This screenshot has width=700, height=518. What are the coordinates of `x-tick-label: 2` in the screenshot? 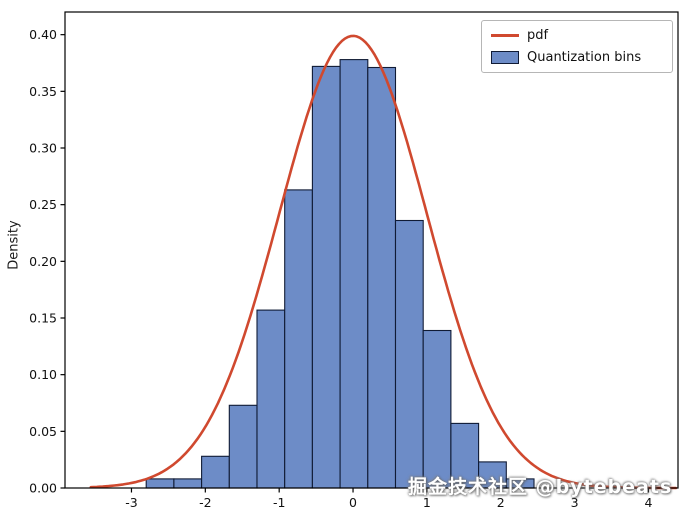 It's located at (501, 502).